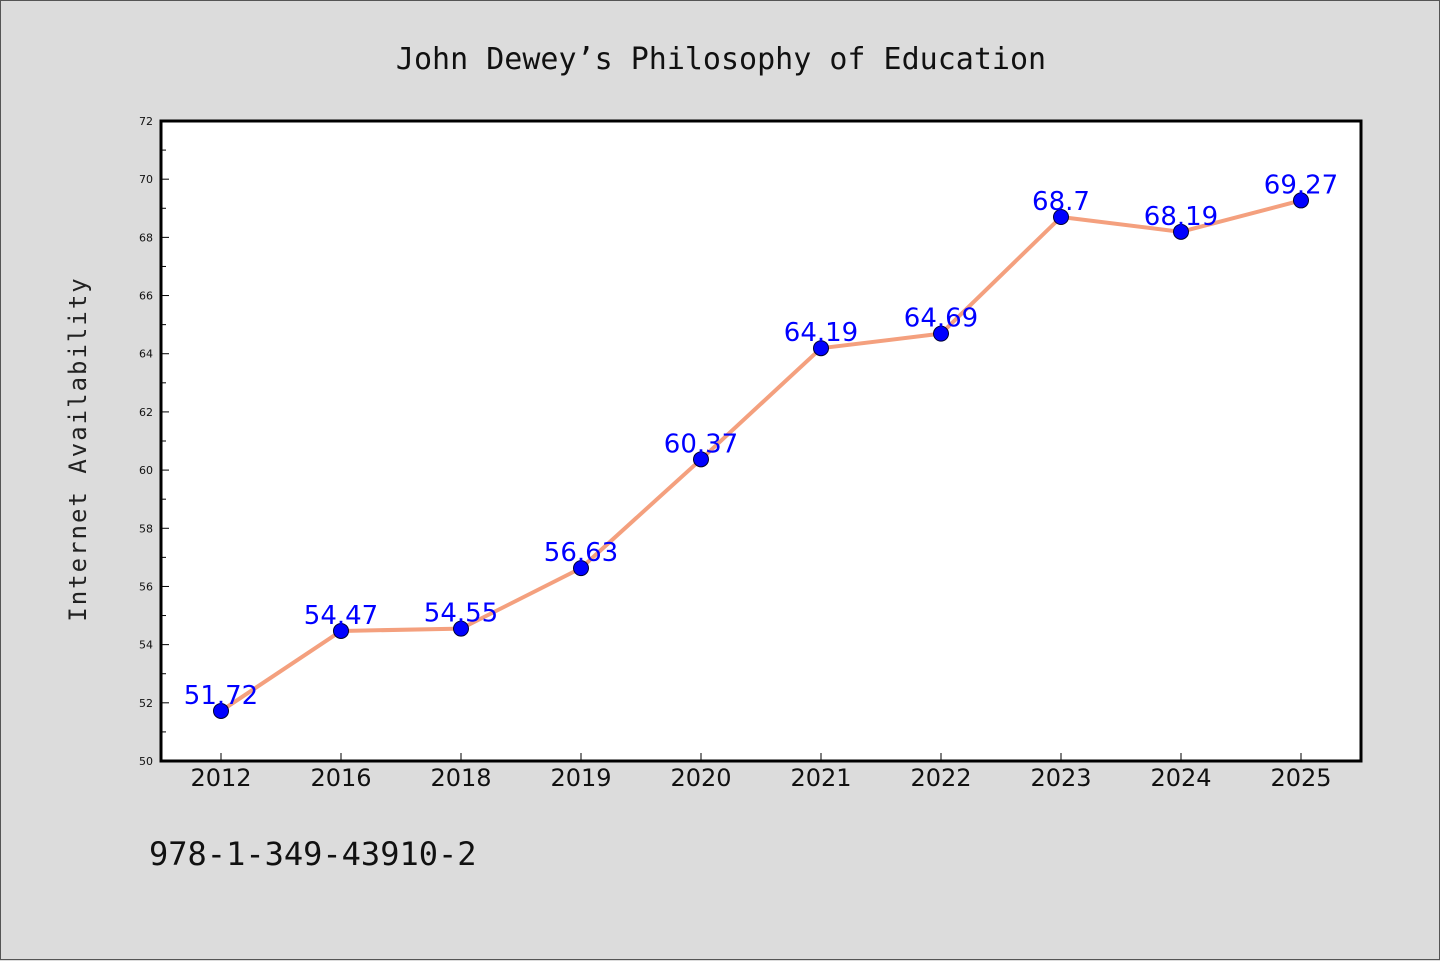 This screenshot has width=1440, height=961. Describe the element at coordinates (821, 333) in the screenshot. I see `data-label: 64.19` at that location.